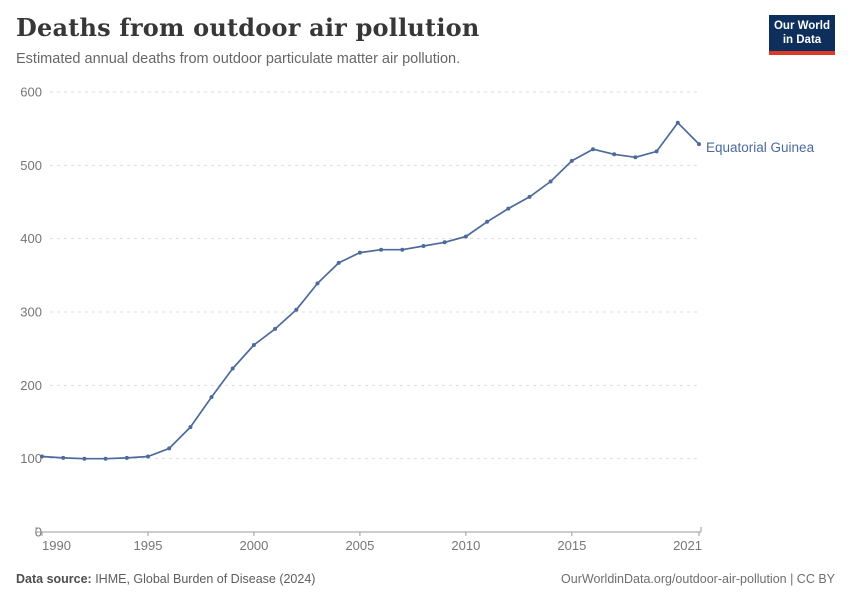 This screenshot has height=600, width=850. I want to click on data-source-label: Data source:, so click(54, 579).